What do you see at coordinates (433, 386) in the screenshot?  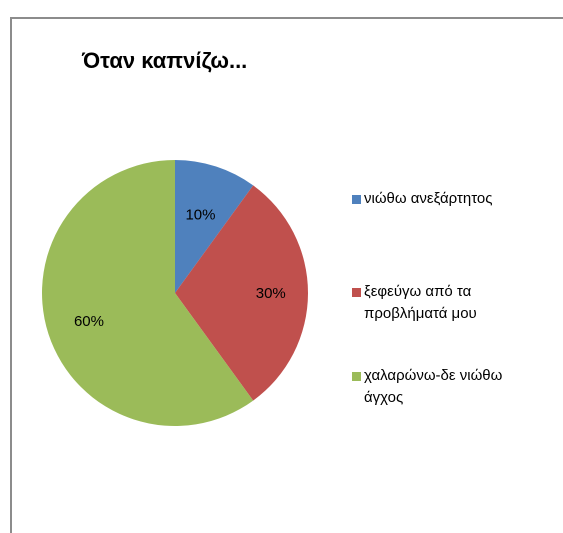 I see `legend-label-3: χαλαρώνω-δε νιώθω άγχος` at bounding box center [433, 386].